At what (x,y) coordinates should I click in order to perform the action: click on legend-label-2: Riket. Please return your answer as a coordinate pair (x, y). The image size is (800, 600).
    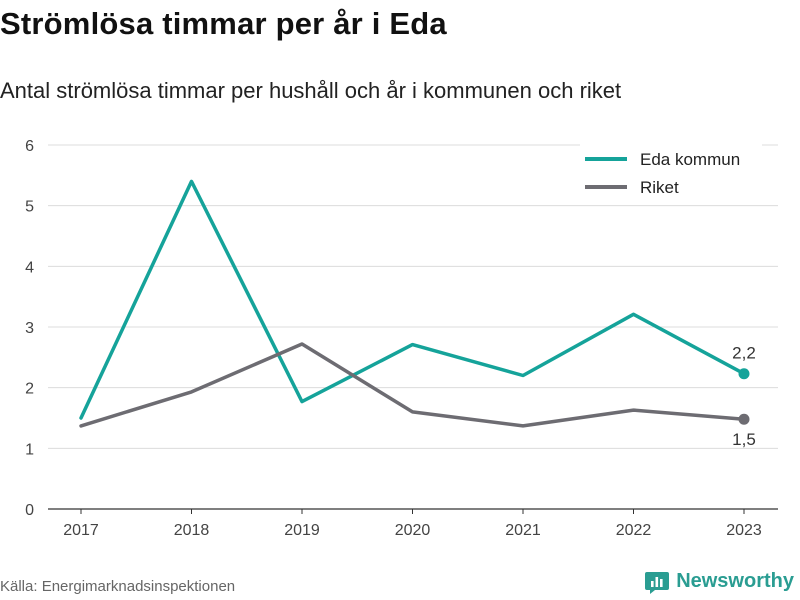
    Looking at the image, I should click on (659, 187).